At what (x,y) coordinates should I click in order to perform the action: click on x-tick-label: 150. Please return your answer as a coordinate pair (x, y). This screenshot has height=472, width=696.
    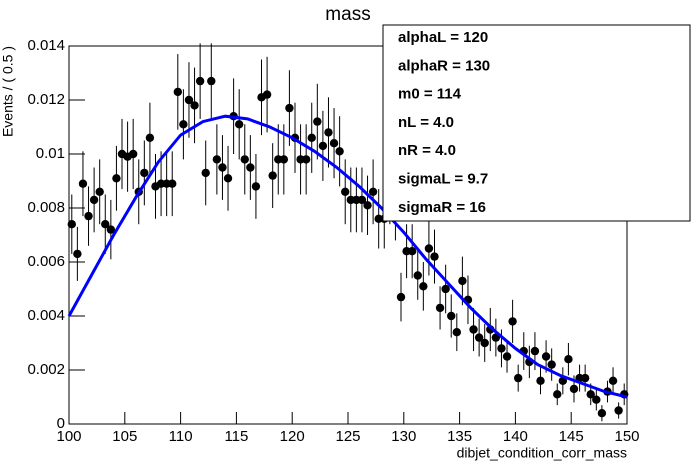
    Looking at the image, I should click on (626, 436).